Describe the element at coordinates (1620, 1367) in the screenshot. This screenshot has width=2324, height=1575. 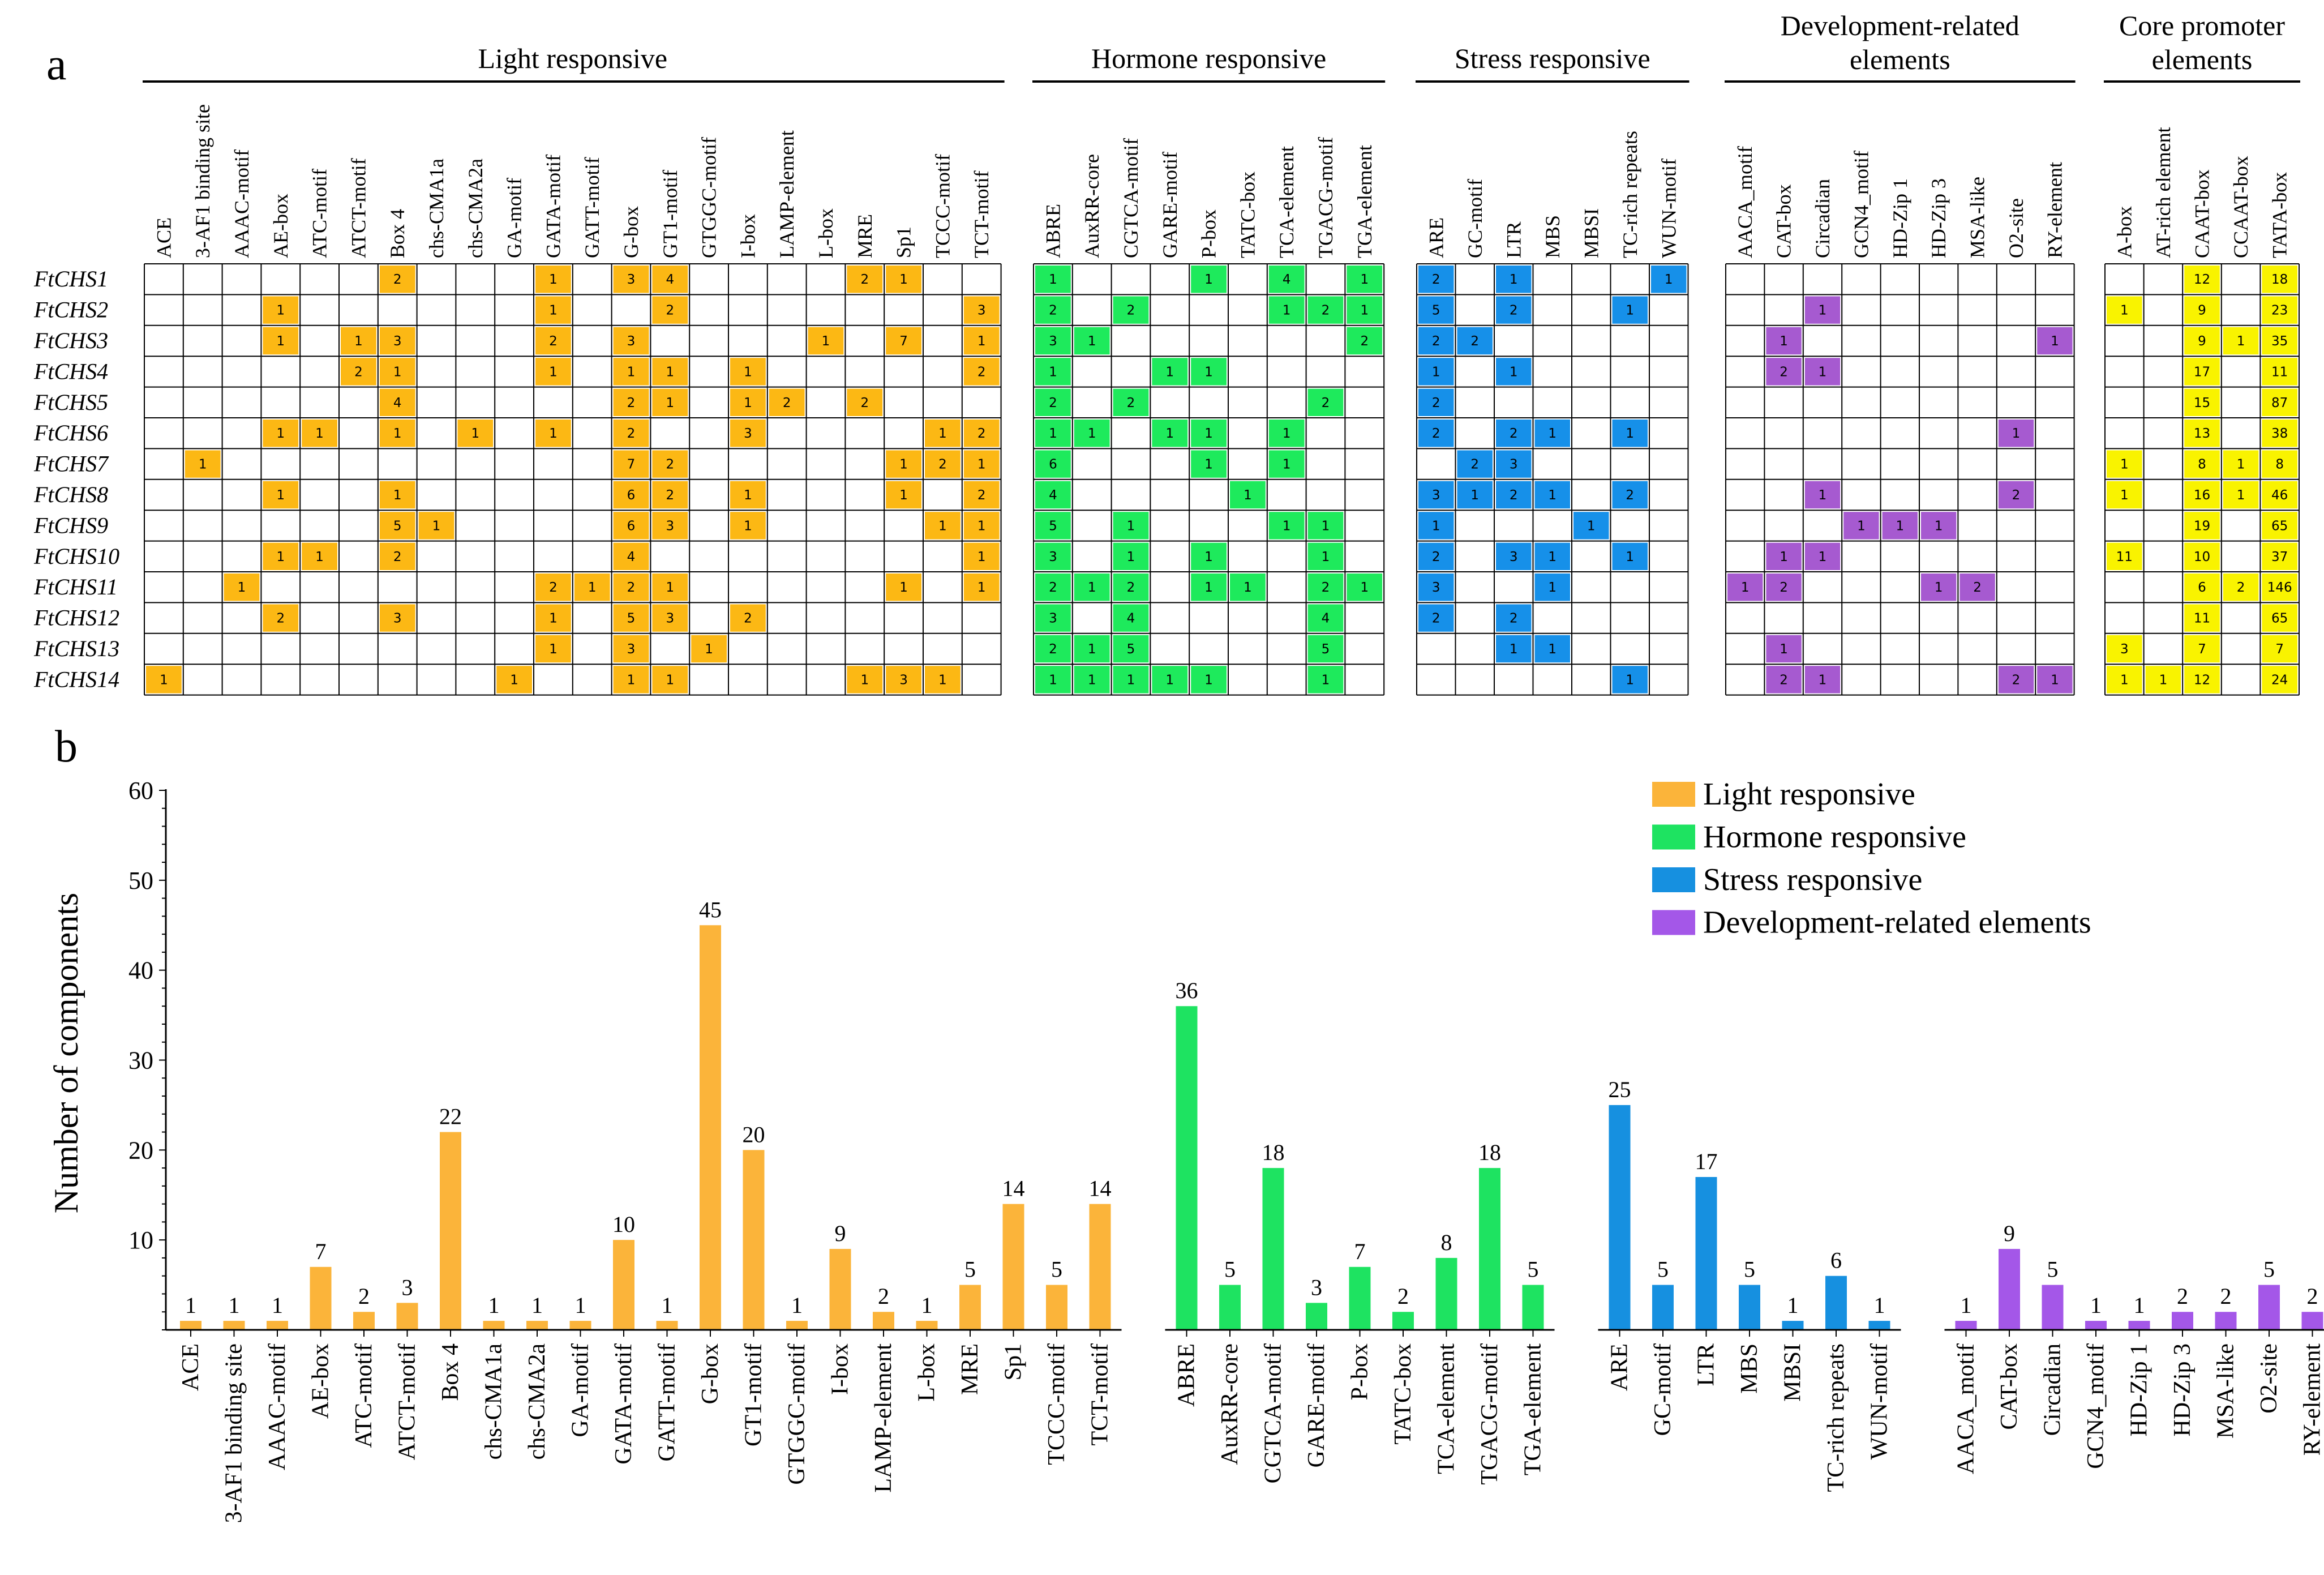
I see `x-tick-label: ARE` at that location.